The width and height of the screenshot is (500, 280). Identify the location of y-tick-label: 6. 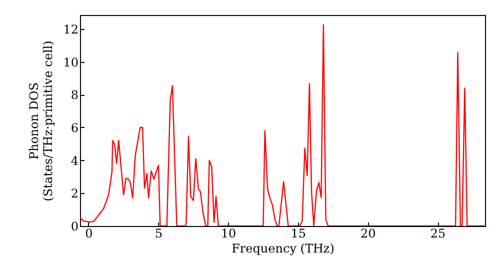
(74, 127).